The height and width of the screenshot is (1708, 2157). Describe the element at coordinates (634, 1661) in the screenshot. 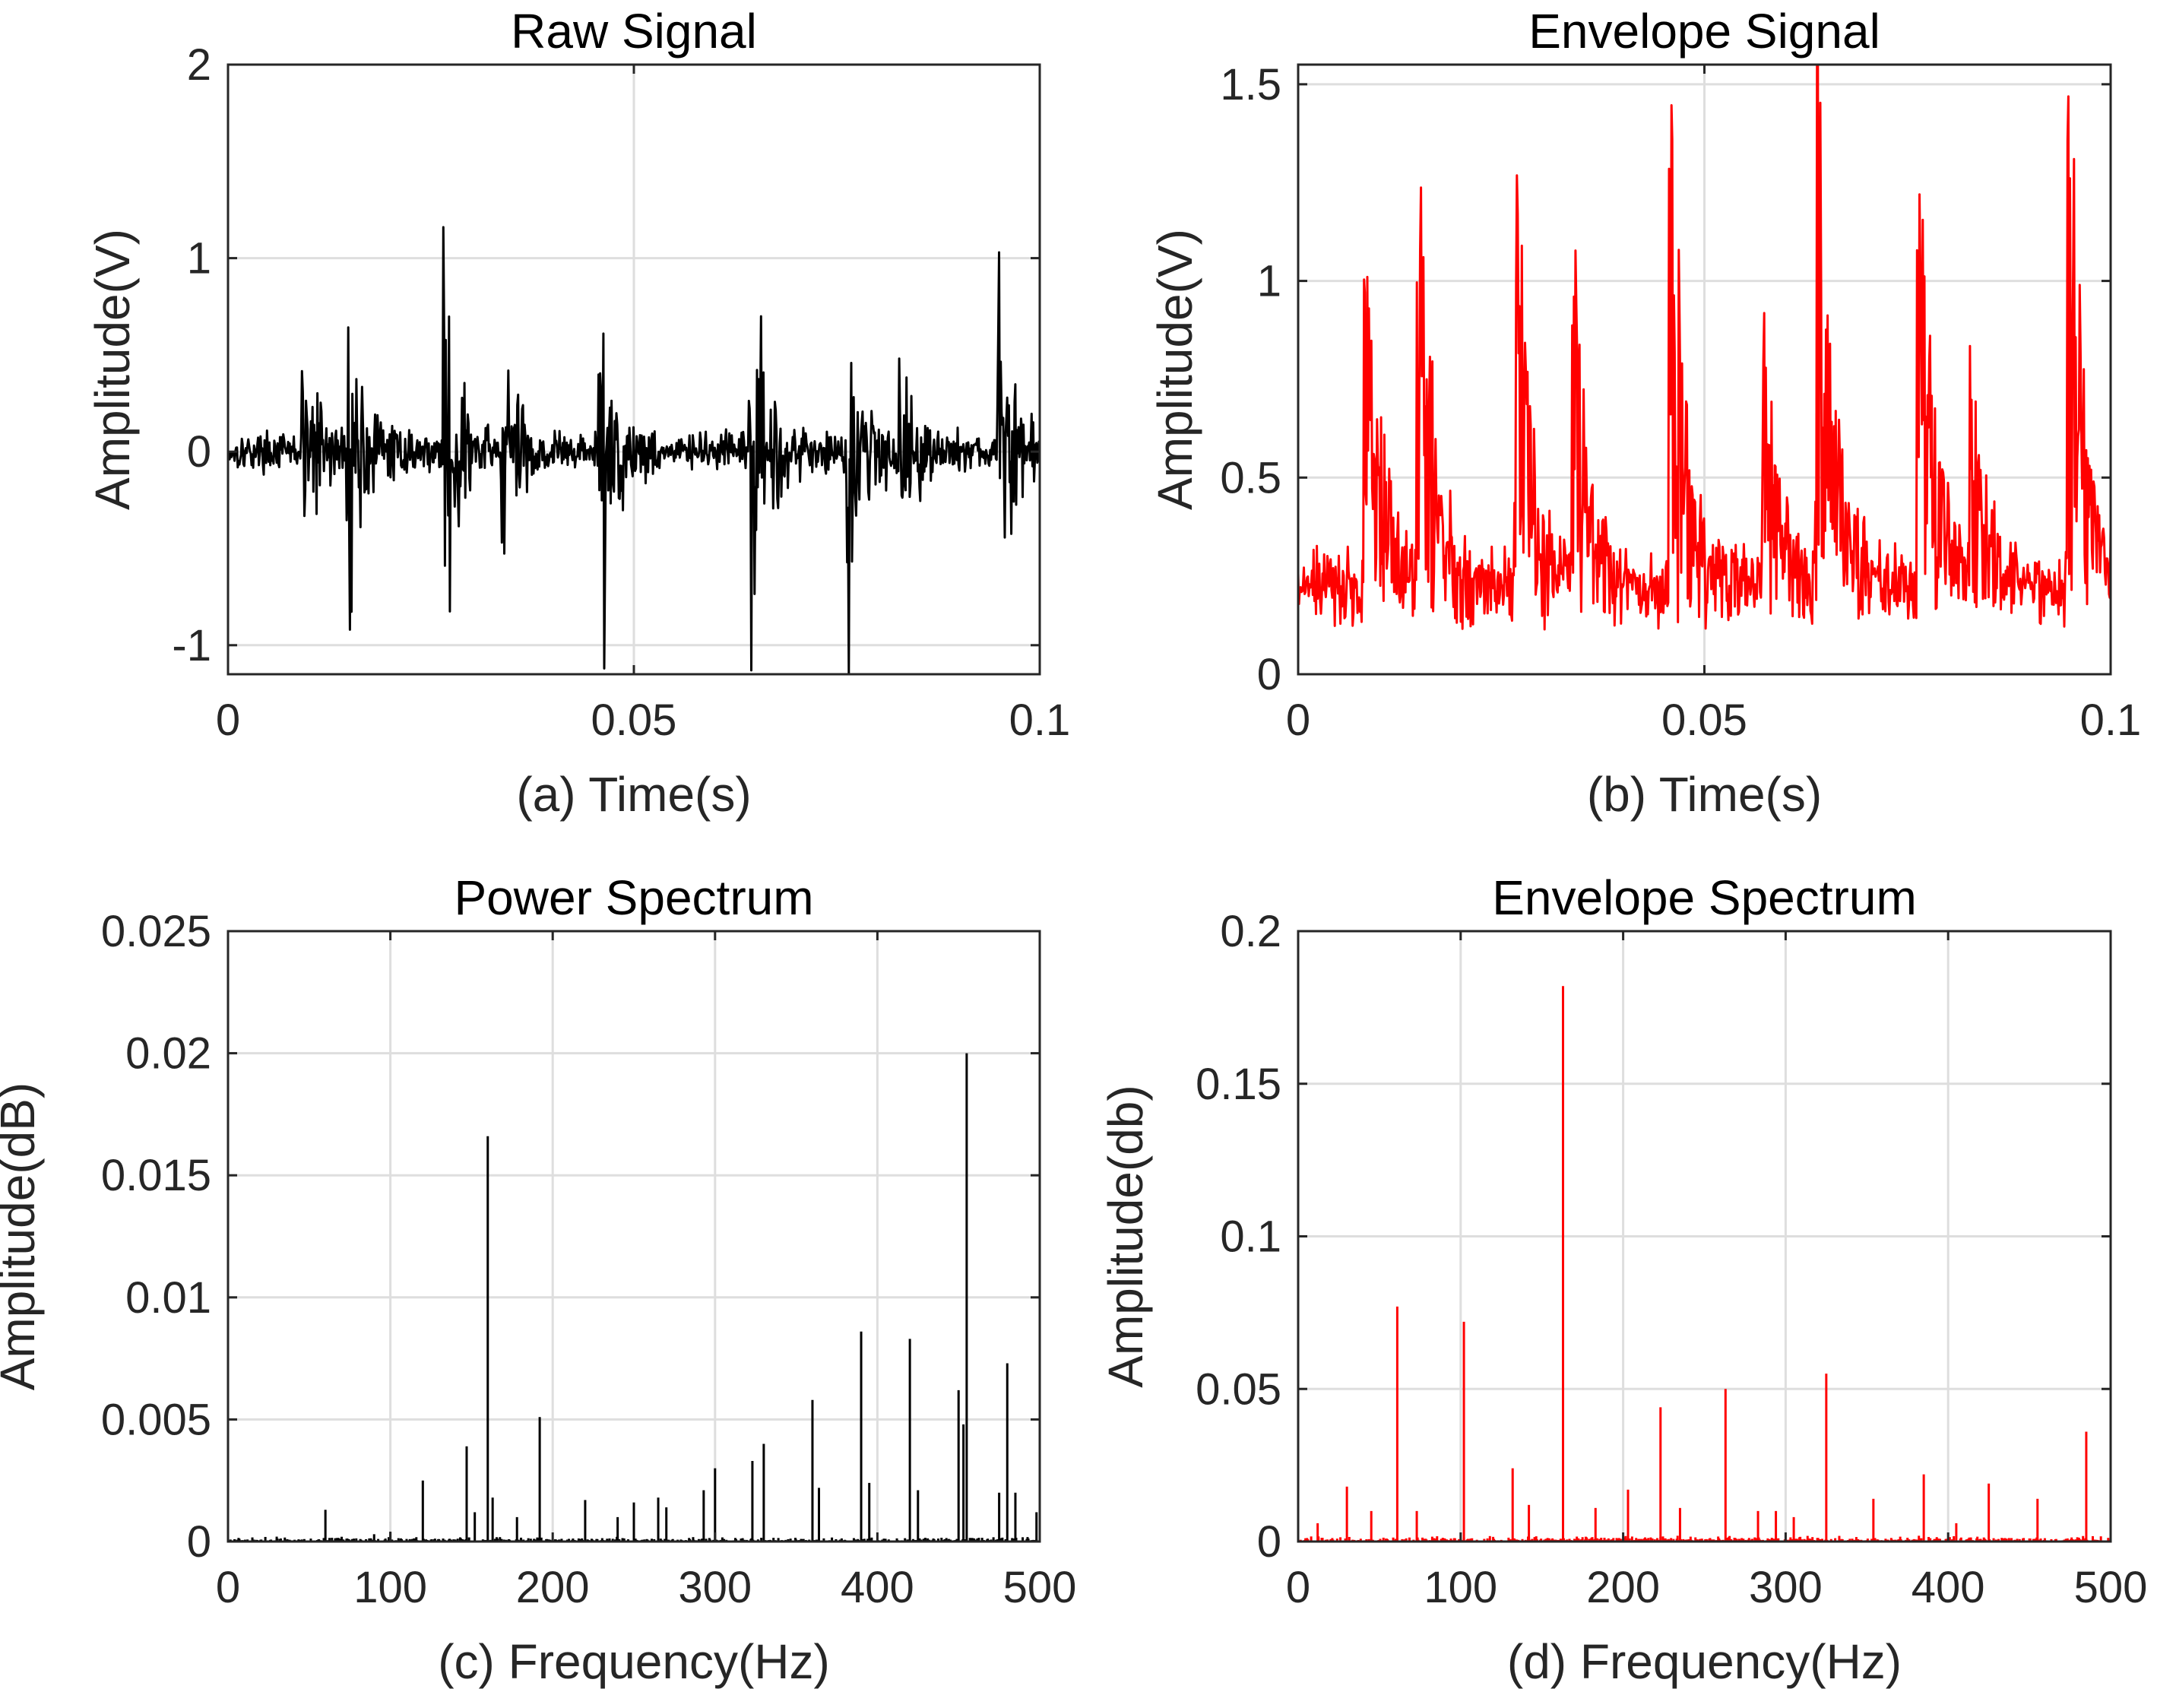

I see `x-axis-label: (c) Frequency(Hz)` at that location.